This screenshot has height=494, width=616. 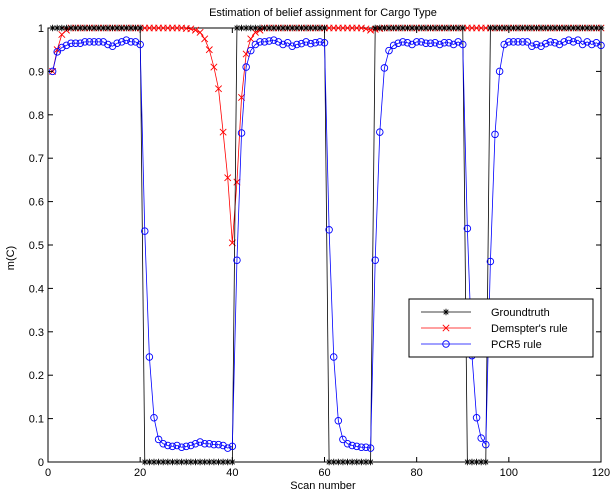 What do you see at coordinates (41, 29) in the screenshot?
I see `y-tick-label: 1` at bounding box center [41, 29].